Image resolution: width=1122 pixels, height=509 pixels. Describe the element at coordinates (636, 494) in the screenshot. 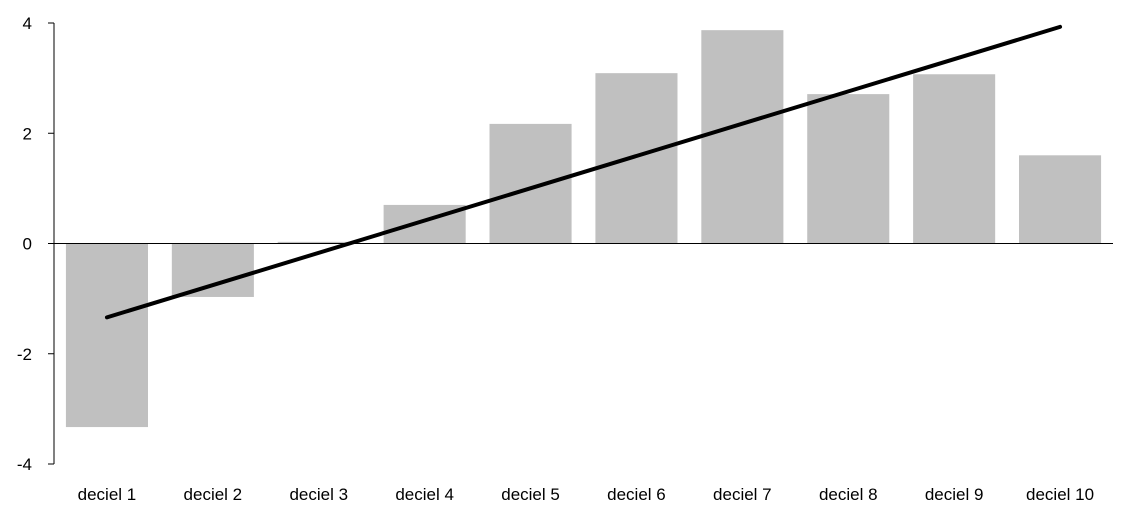

I see `x-category-label: deciel 6` at that location.